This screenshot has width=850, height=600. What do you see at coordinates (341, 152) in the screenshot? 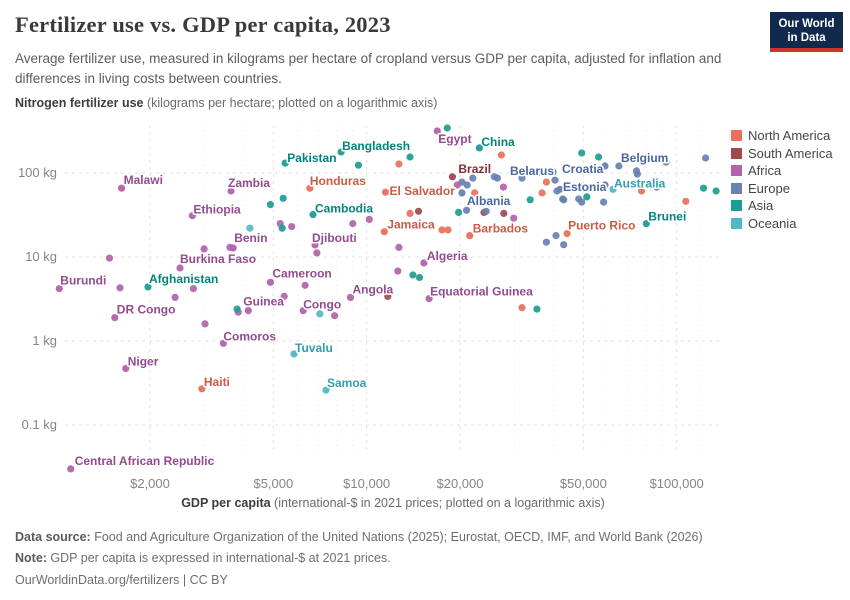
I see `data-point-bangladesh` at bounding box center [341, 152].